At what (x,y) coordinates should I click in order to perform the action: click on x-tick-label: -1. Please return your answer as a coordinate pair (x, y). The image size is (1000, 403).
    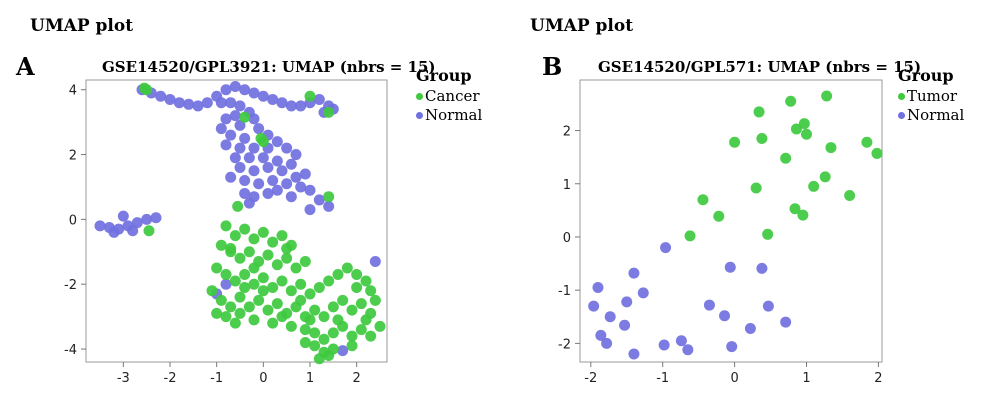
    Looking at the image, I should click on (216, 378).